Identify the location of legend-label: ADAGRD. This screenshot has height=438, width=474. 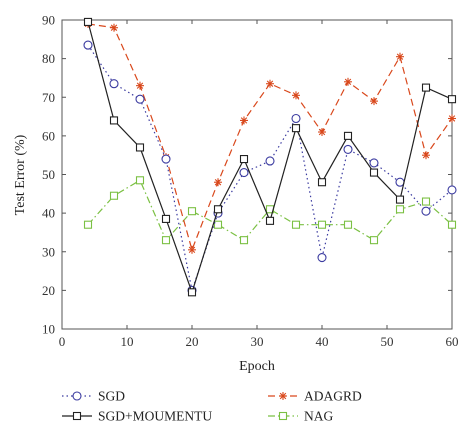
(333, 396).